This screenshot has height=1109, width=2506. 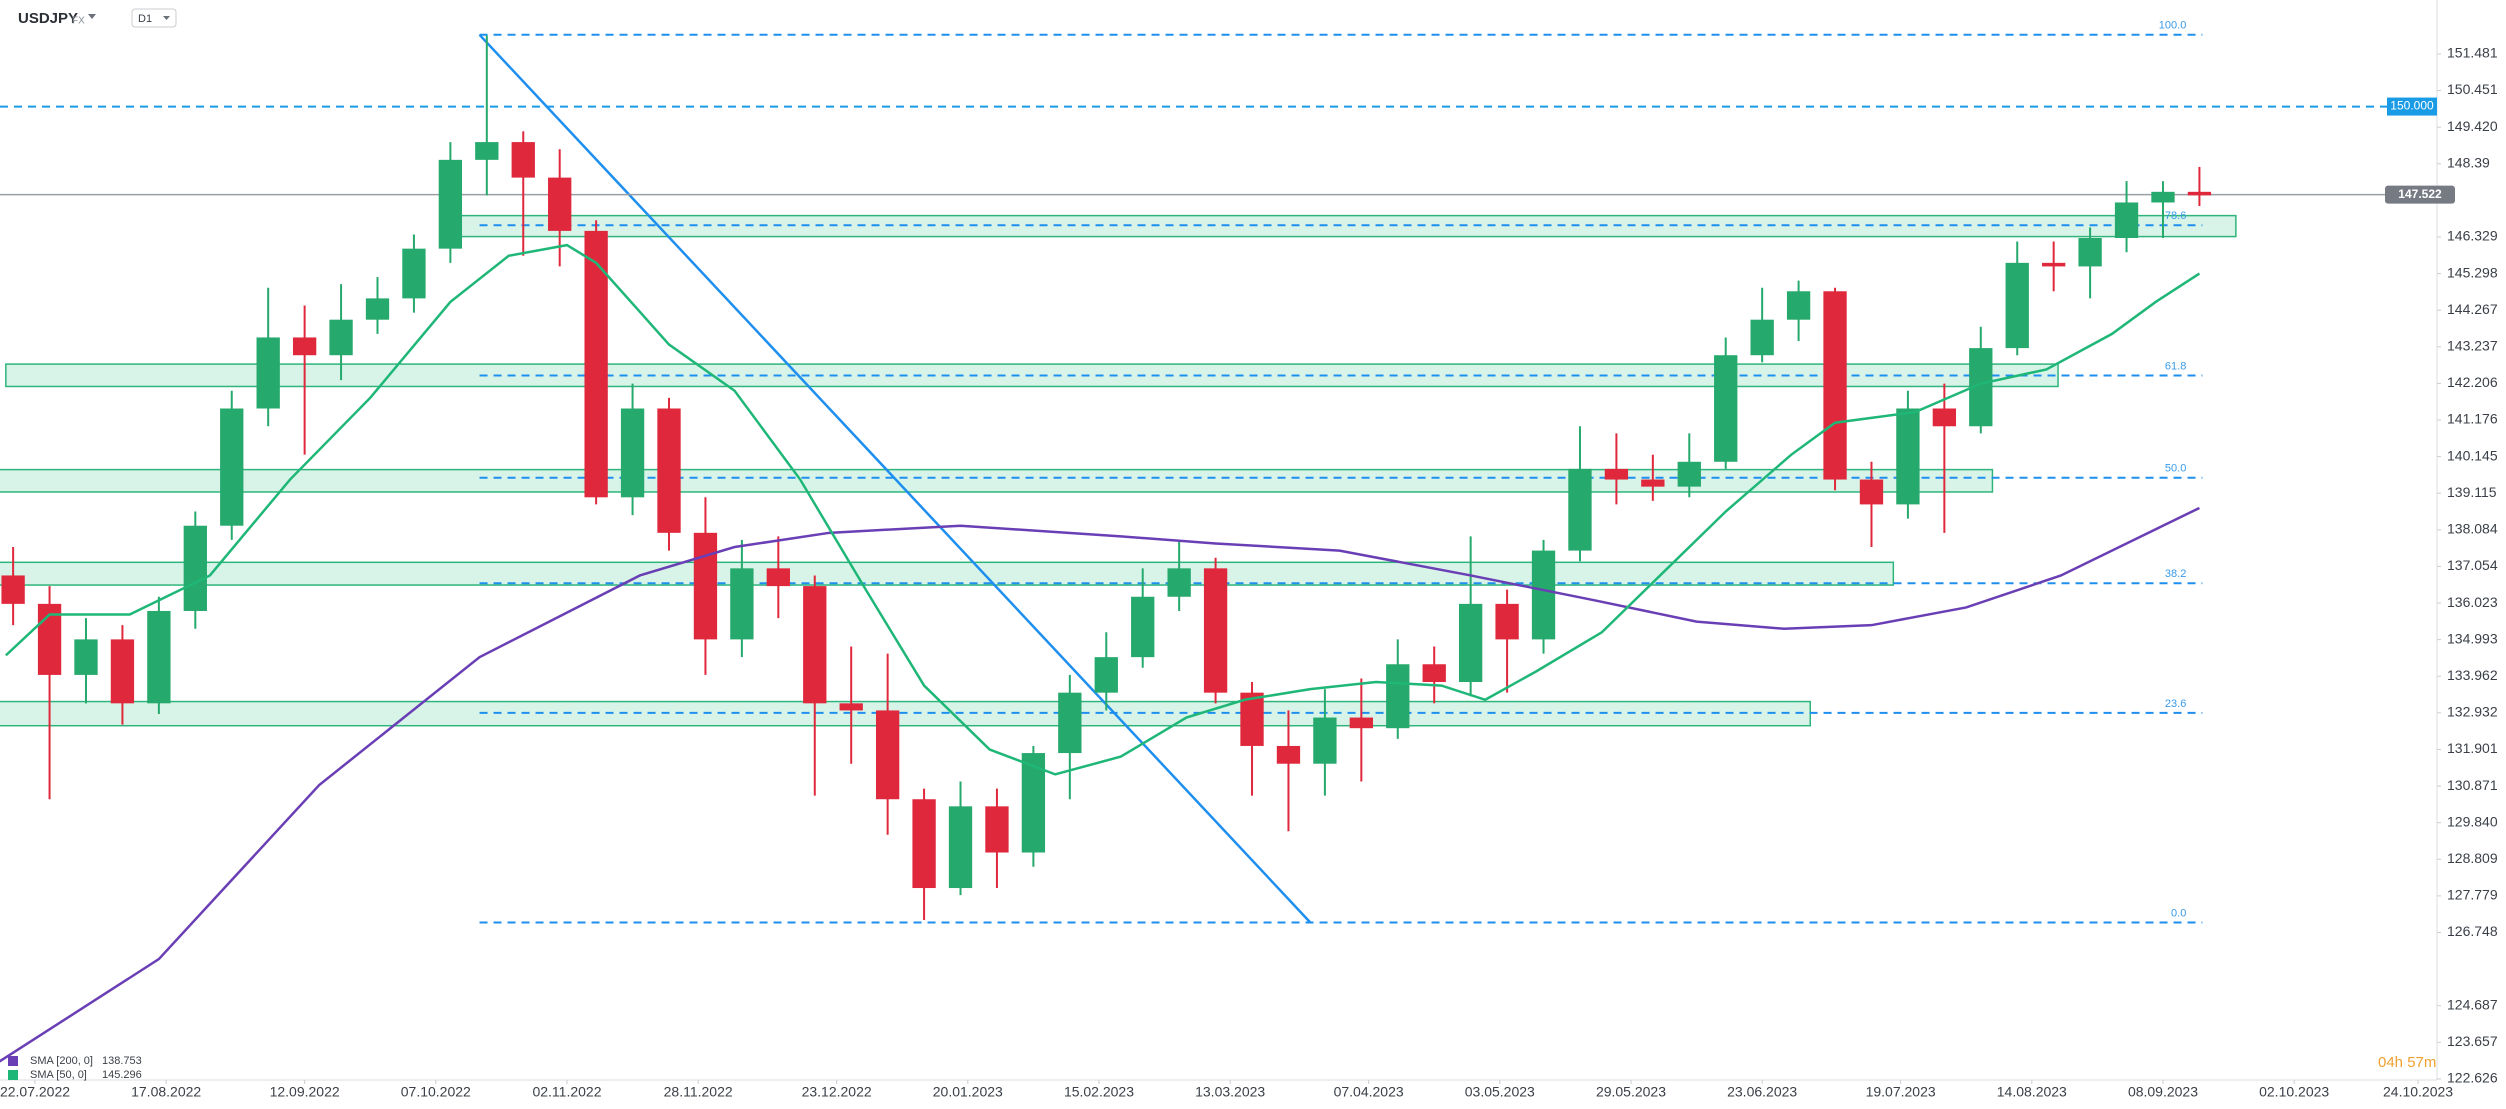 I want to click on y-tick-label: 124.687, so click(x=2472, y=1004).